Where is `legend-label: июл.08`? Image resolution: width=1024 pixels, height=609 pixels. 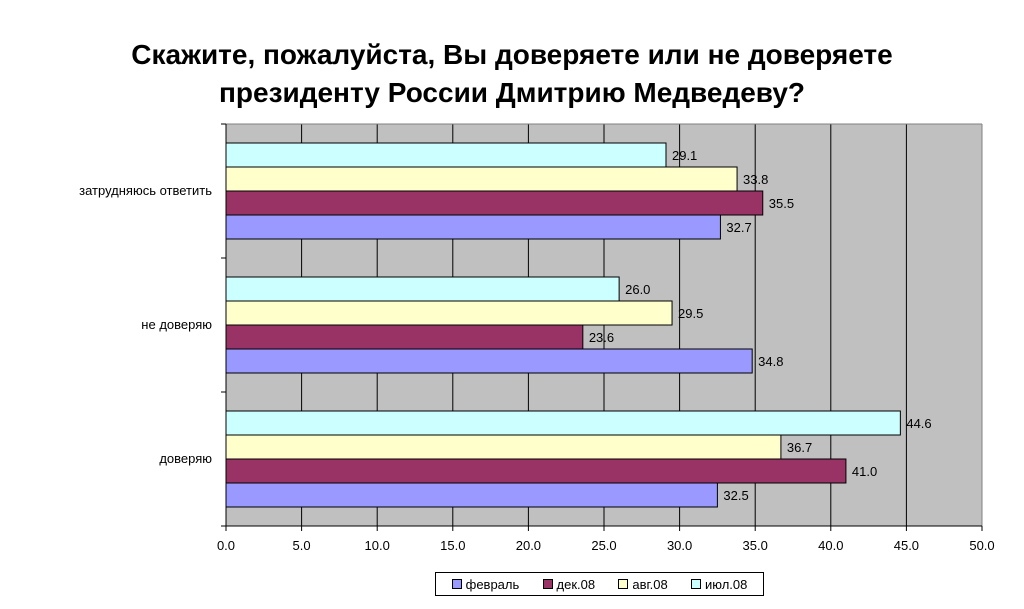
legend-label: июл.08 is located at coordinates (726, 584).